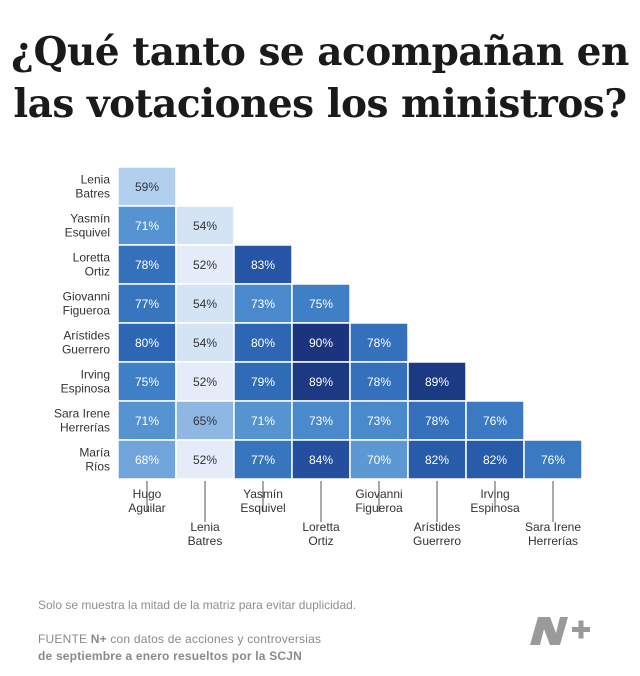 This screenshot has width=640, height=676. I want to click on cell-value-label: 68%, so click(147, 460).